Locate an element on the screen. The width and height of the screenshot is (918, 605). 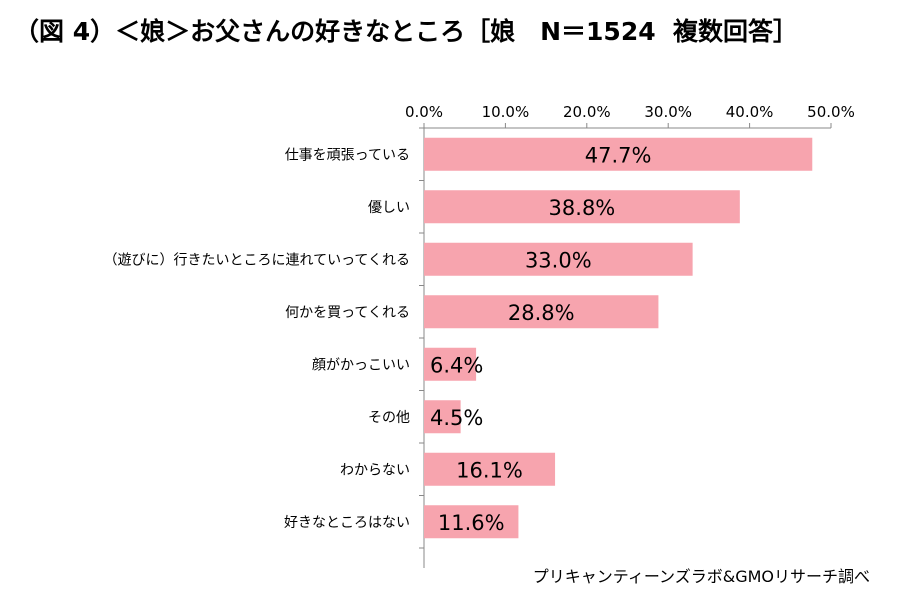
category-label: 仕事を頑張っている is located at coordinates (347, 155).